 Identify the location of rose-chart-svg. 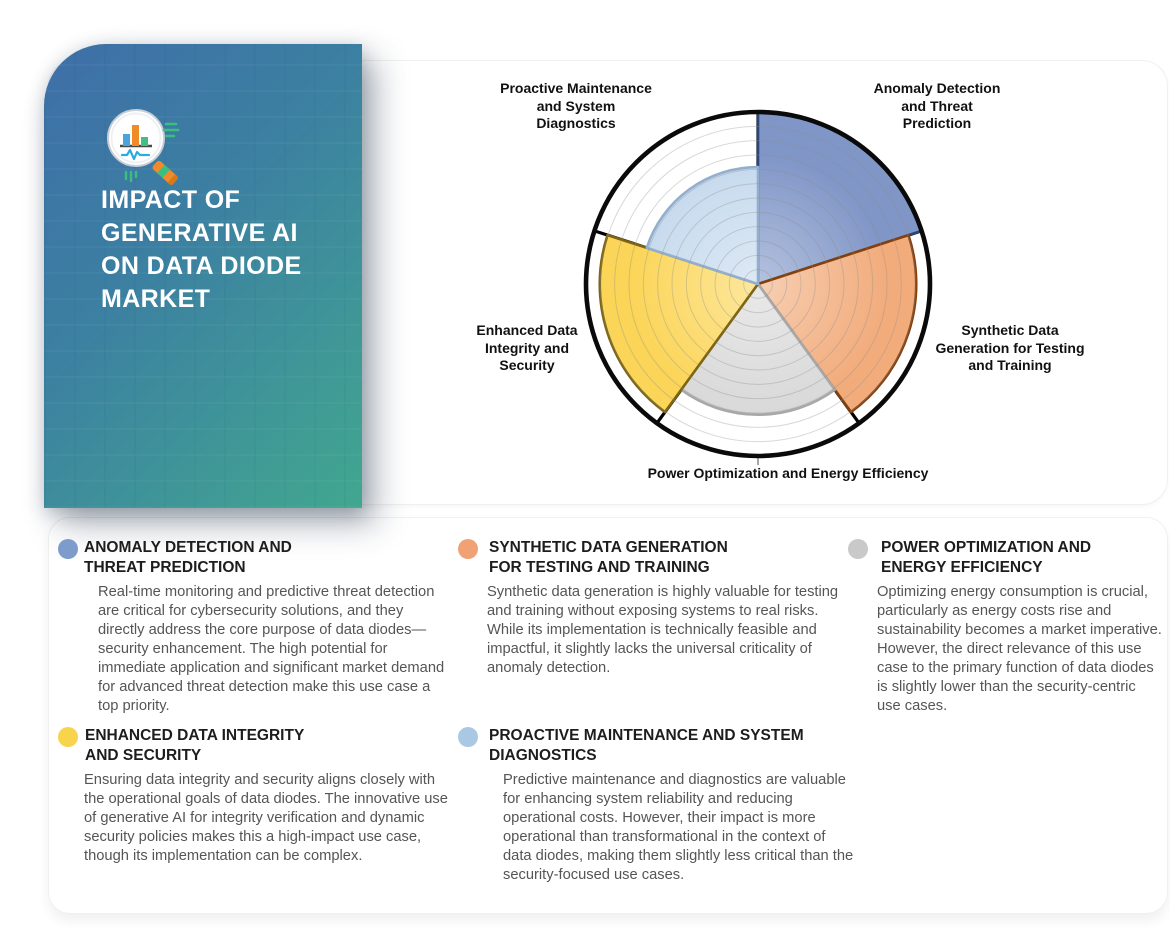
(758, 287).